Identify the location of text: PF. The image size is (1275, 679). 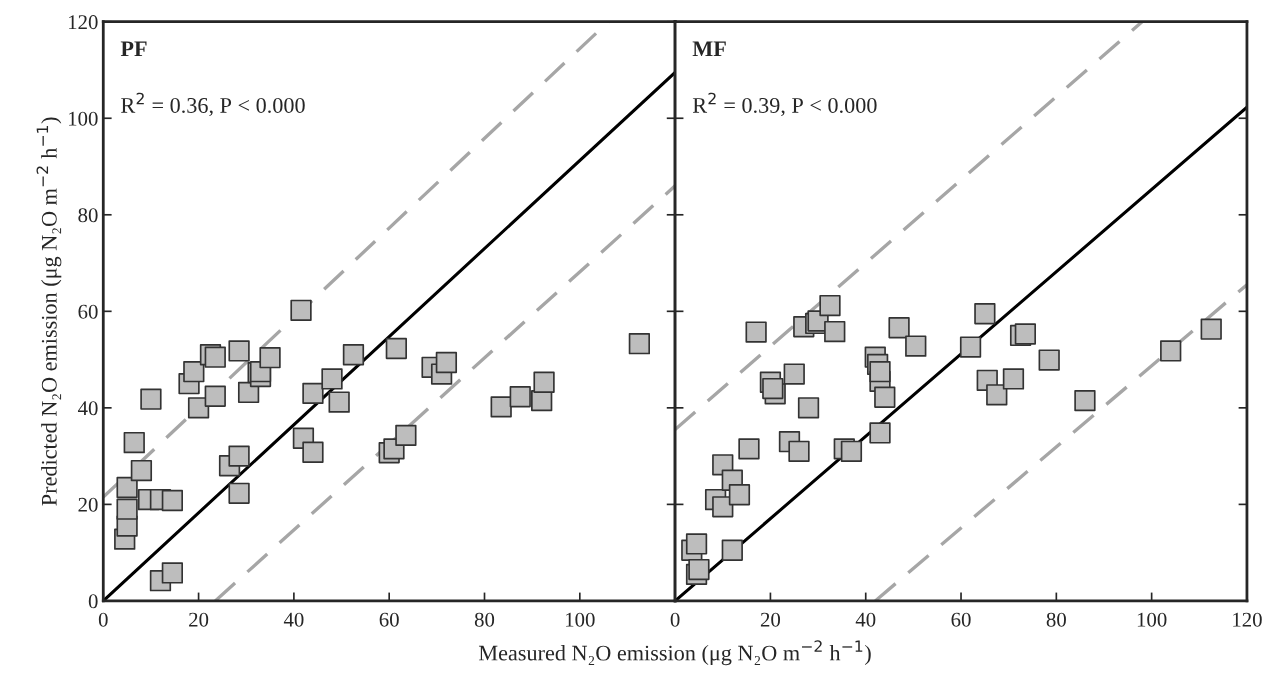
(133, 49).